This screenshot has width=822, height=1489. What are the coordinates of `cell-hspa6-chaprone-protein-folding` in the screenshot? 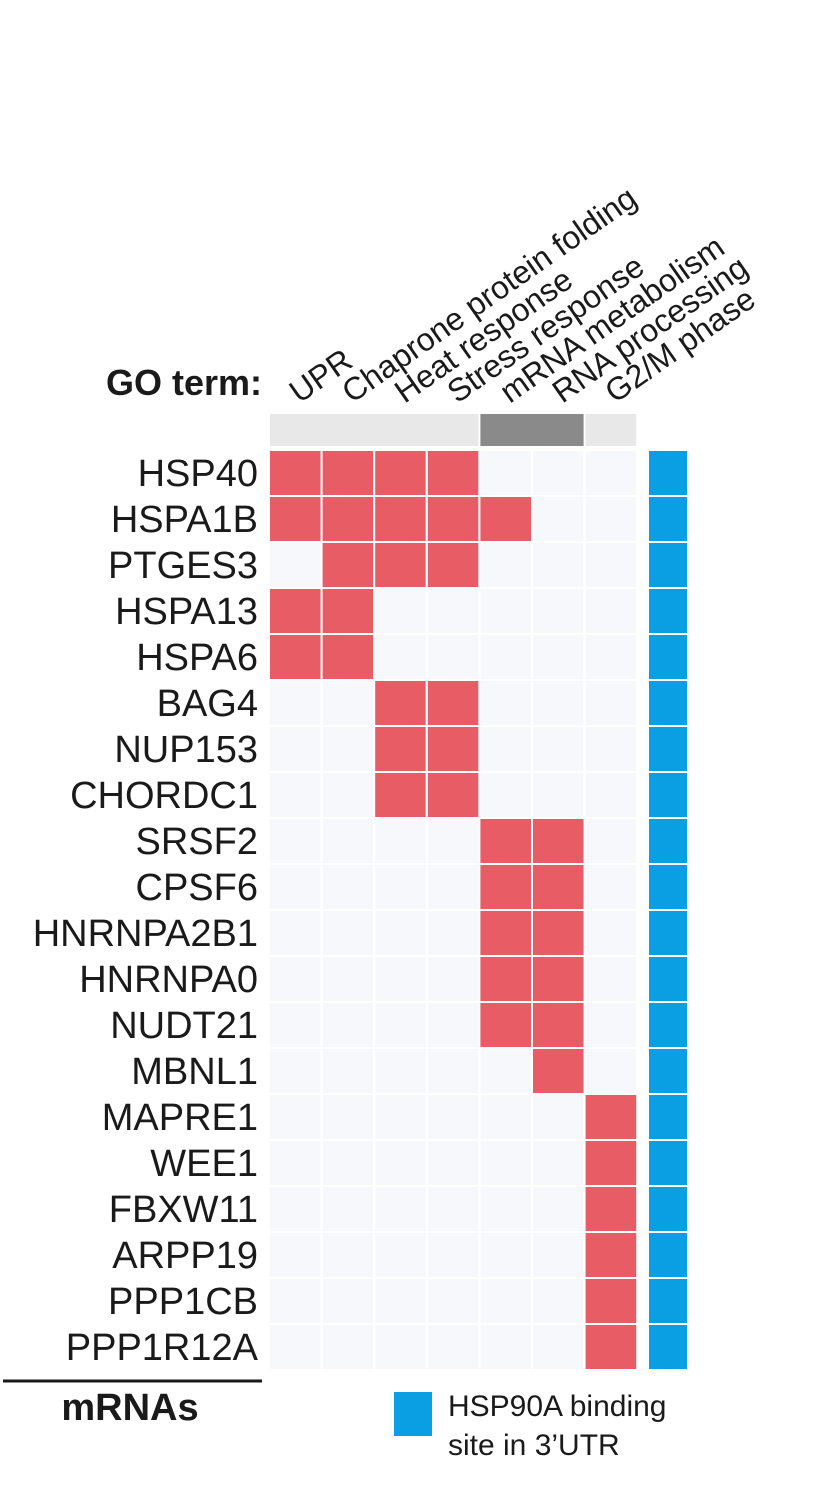 It's located at (348, 657).